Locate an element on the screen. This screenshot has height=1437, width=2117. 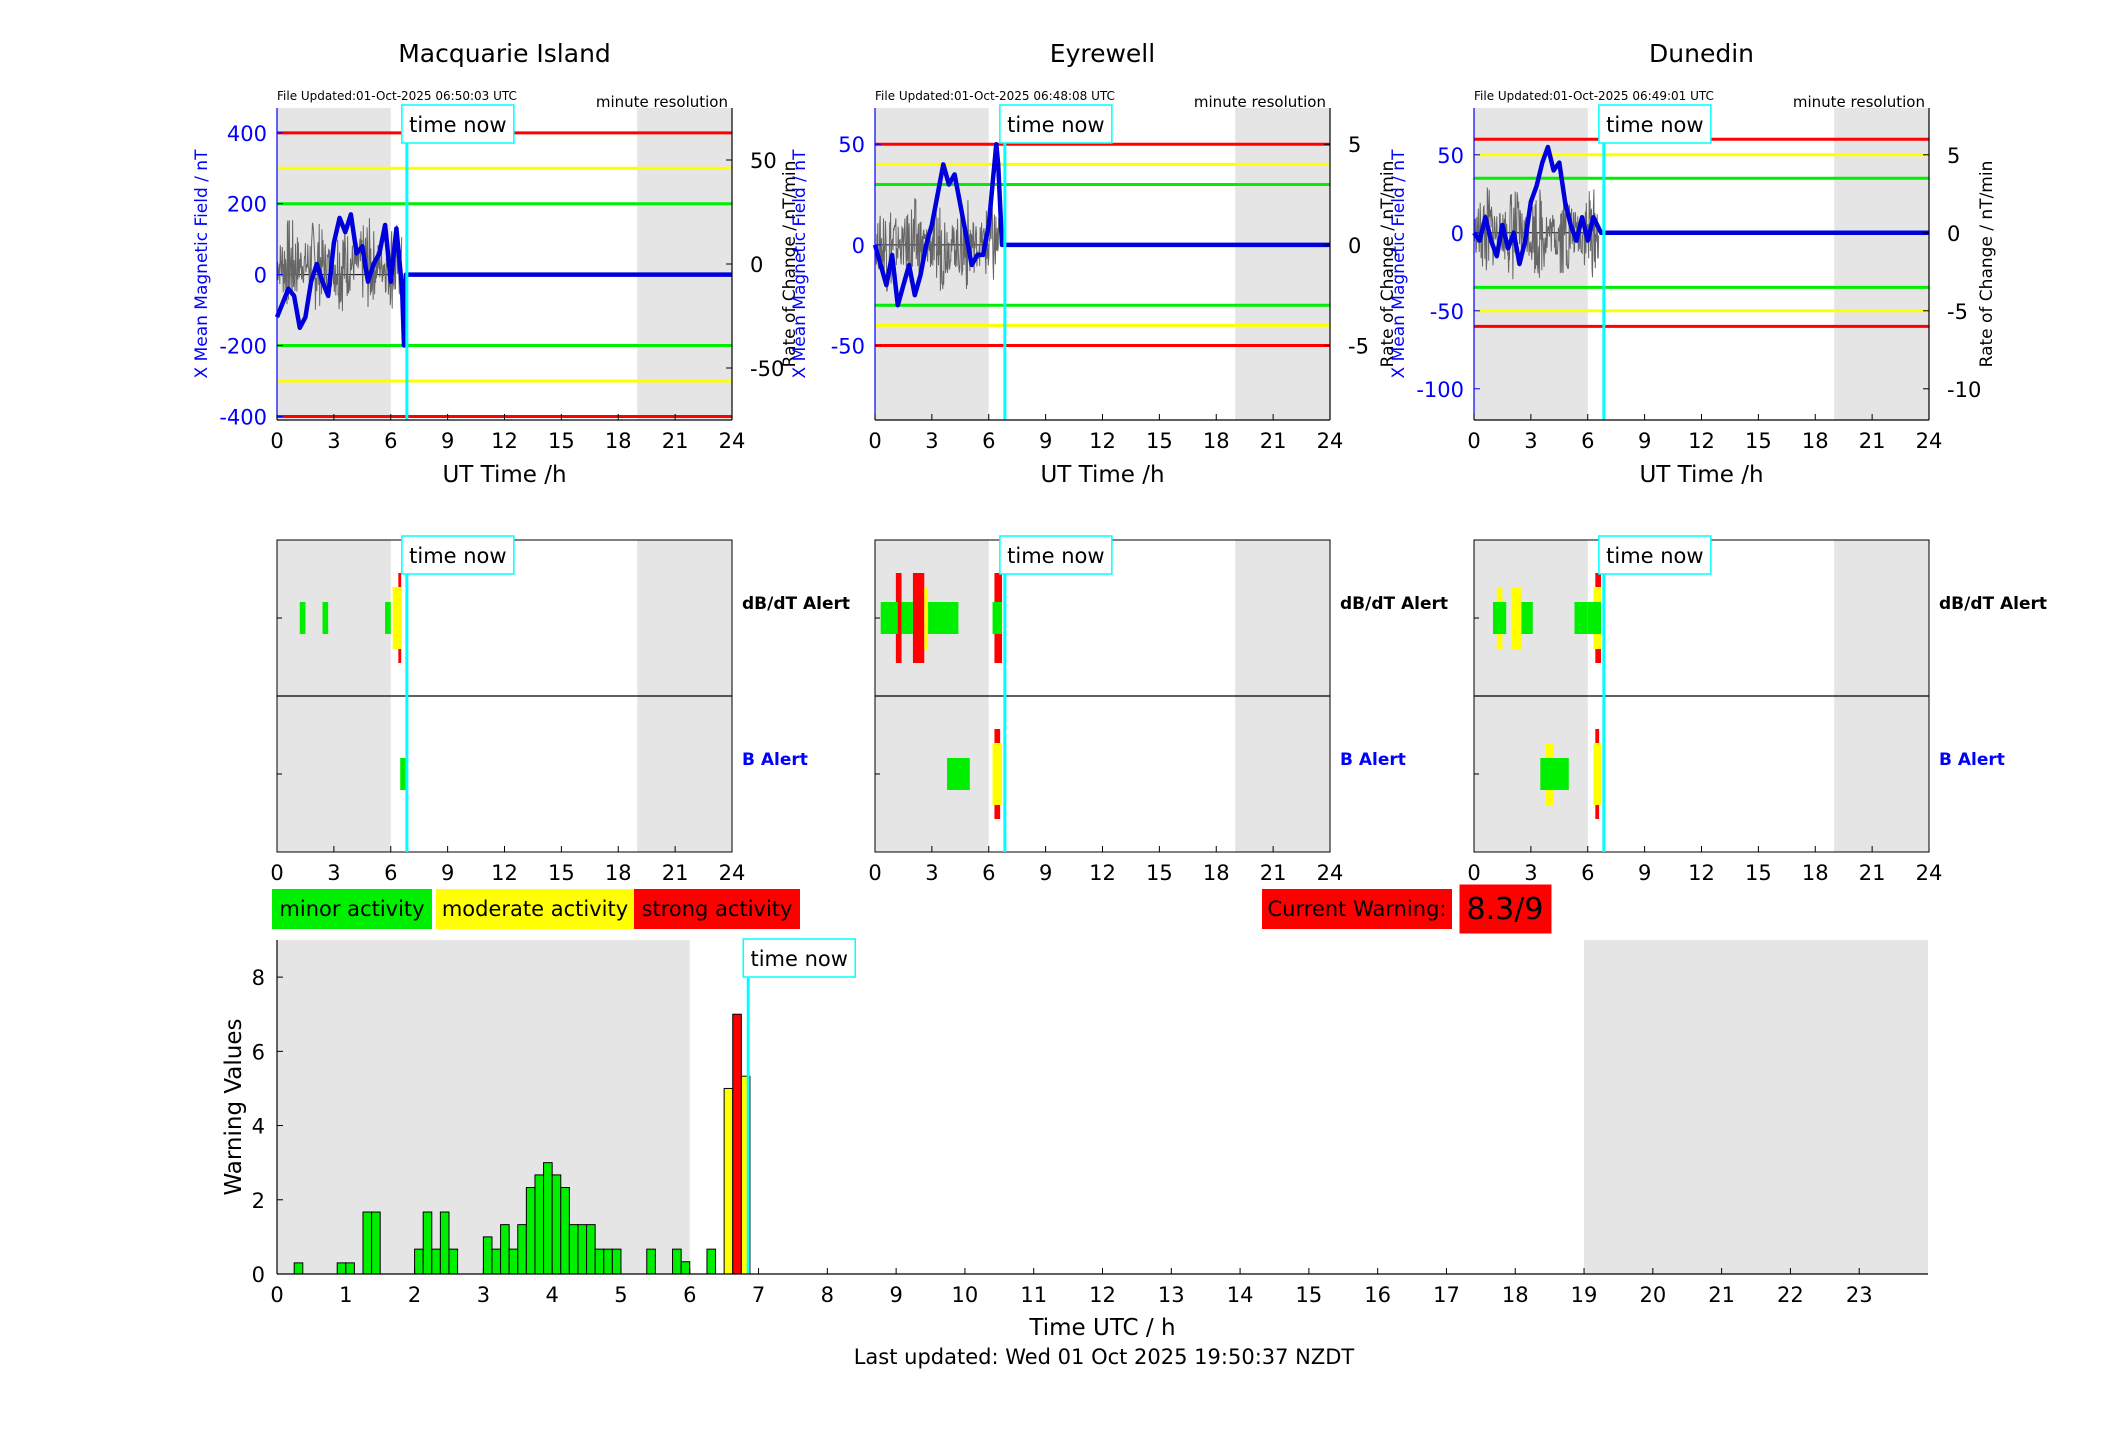
y-tick-label-left: -400 is located at coordinates (243, 417).